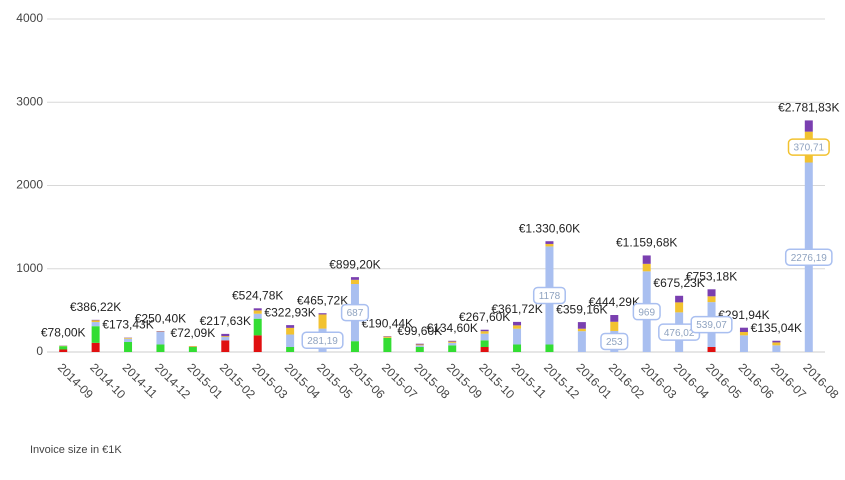  What do you see at coordinates (711, 276) in the screenshot?
I see `total-label: €753,18K` at bounding box center [711, 276].